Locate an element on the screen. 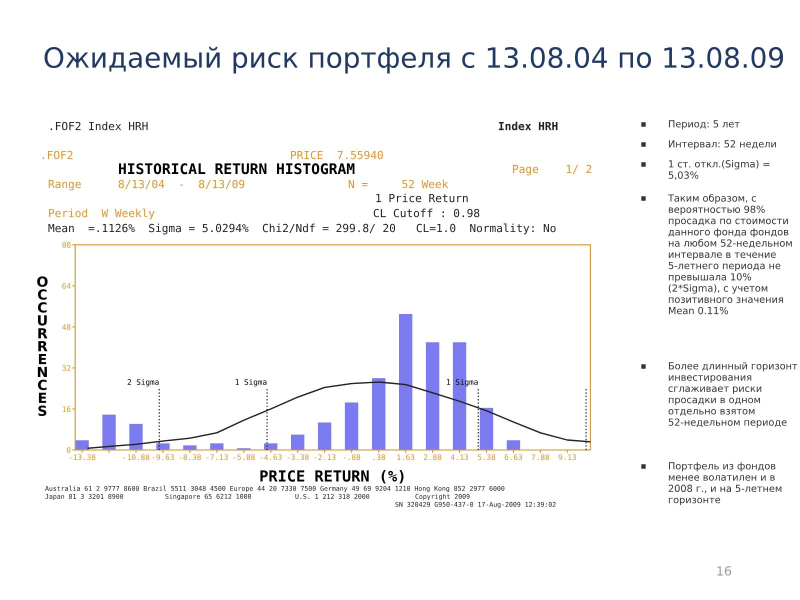  text: CL Cutoff : 0.98 is located at coordinates (427, 213).